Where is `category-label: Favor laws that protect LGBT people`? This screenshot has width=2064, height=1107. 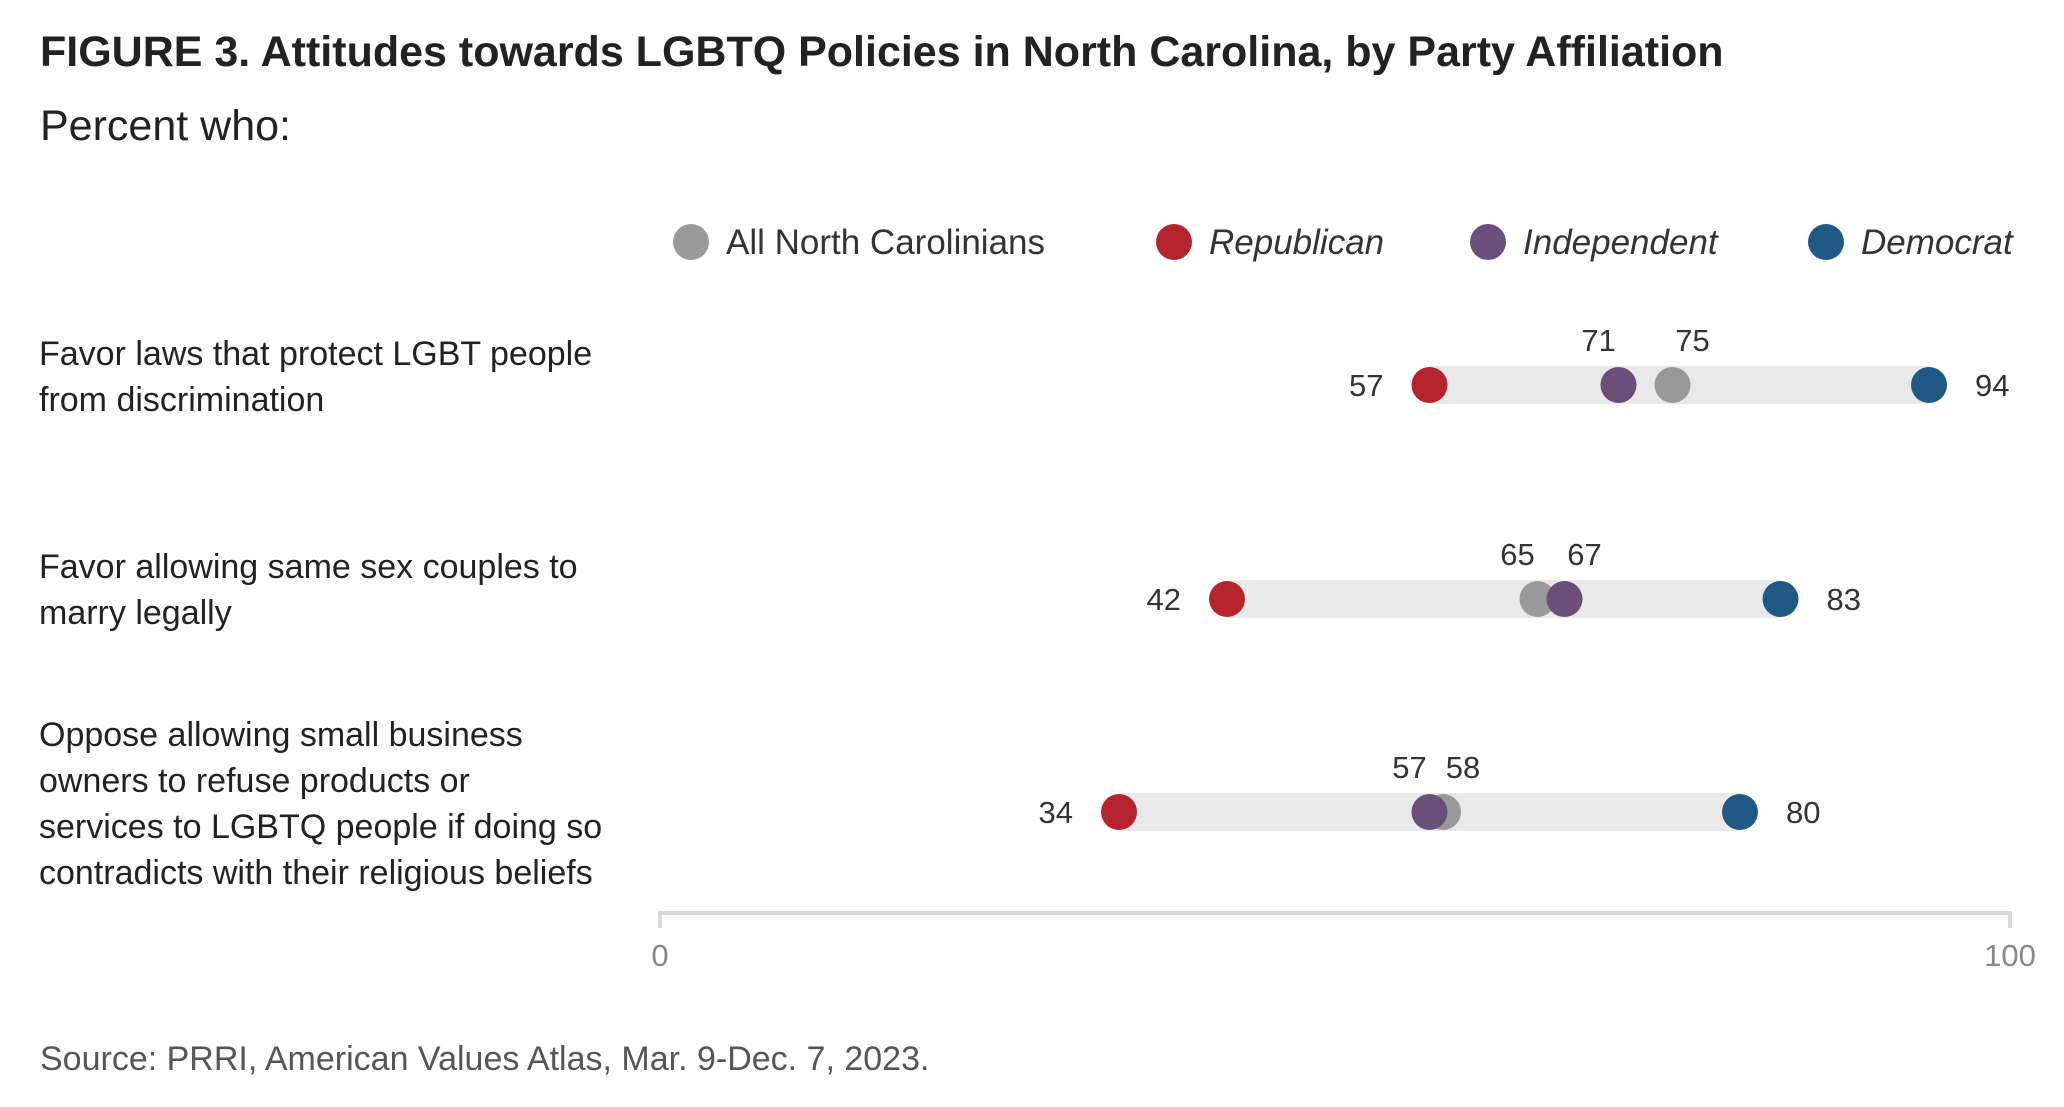
category-label: Favor laws that protect LGBT people is located at coordinates (315, 354).